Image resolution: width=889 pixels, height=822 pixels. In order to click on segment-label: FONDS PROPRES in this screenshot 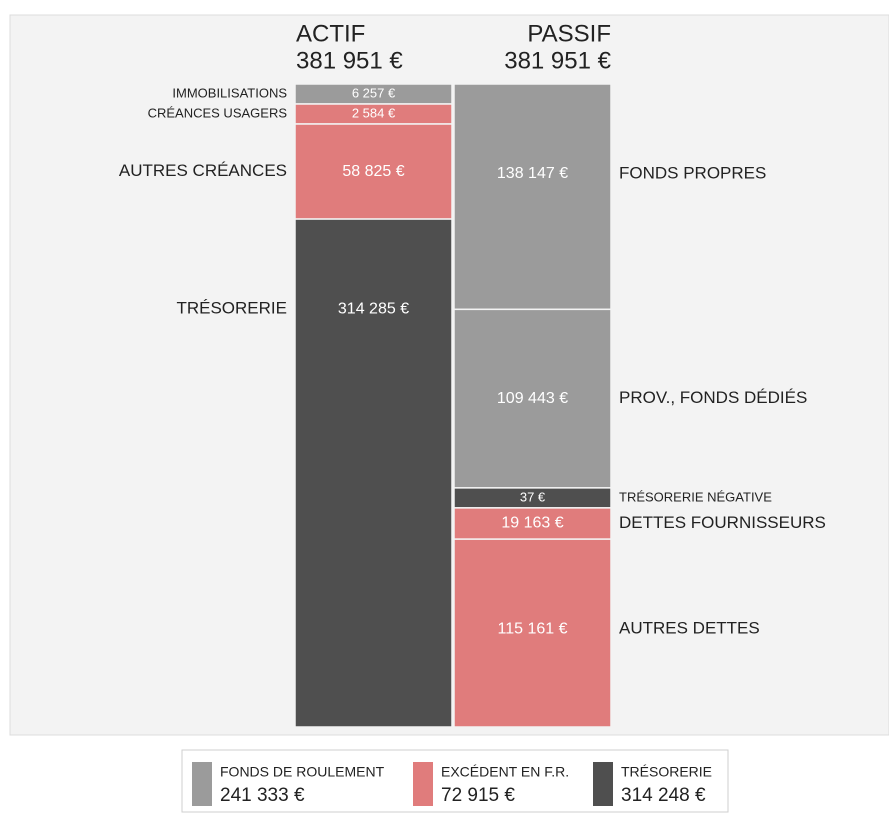, I will do `click(692, 172)`.